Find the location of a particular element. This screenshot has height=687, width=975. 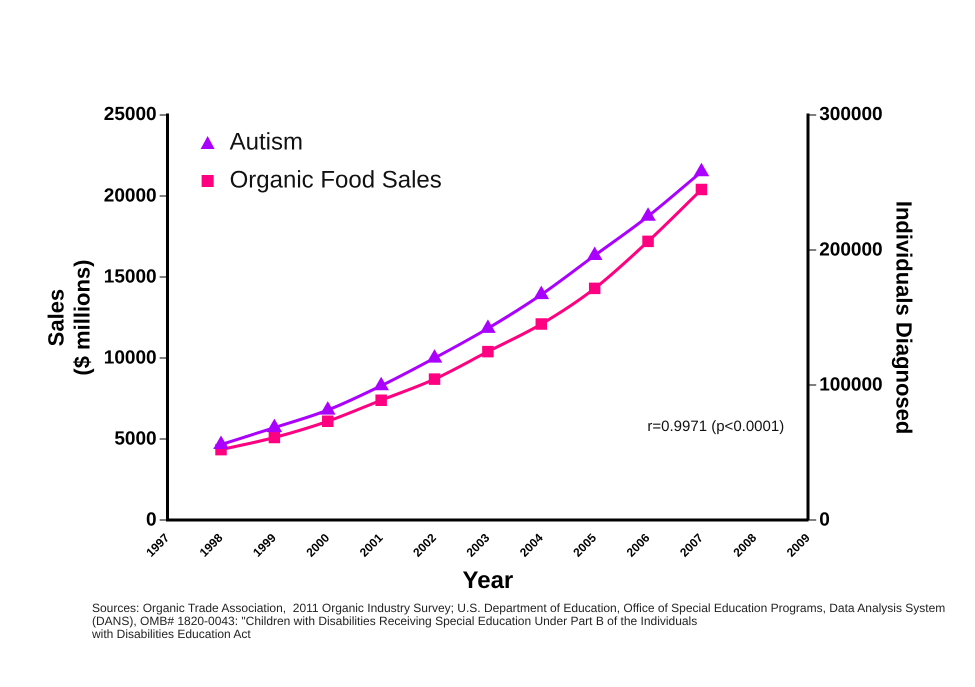

y2-tick-label: 0 is located at coordinates (824, 519).